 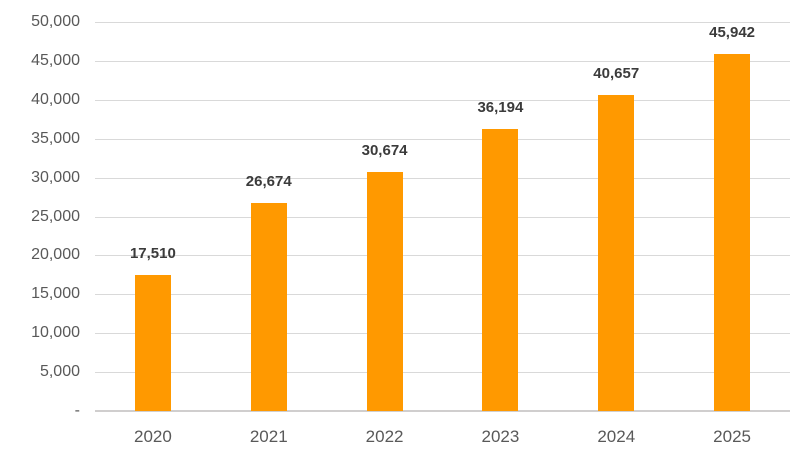 What do you see at coordinates (59, 372) in the screenshot?
I see `y-tick-label: 5,000` at bounding box center [59, 372].